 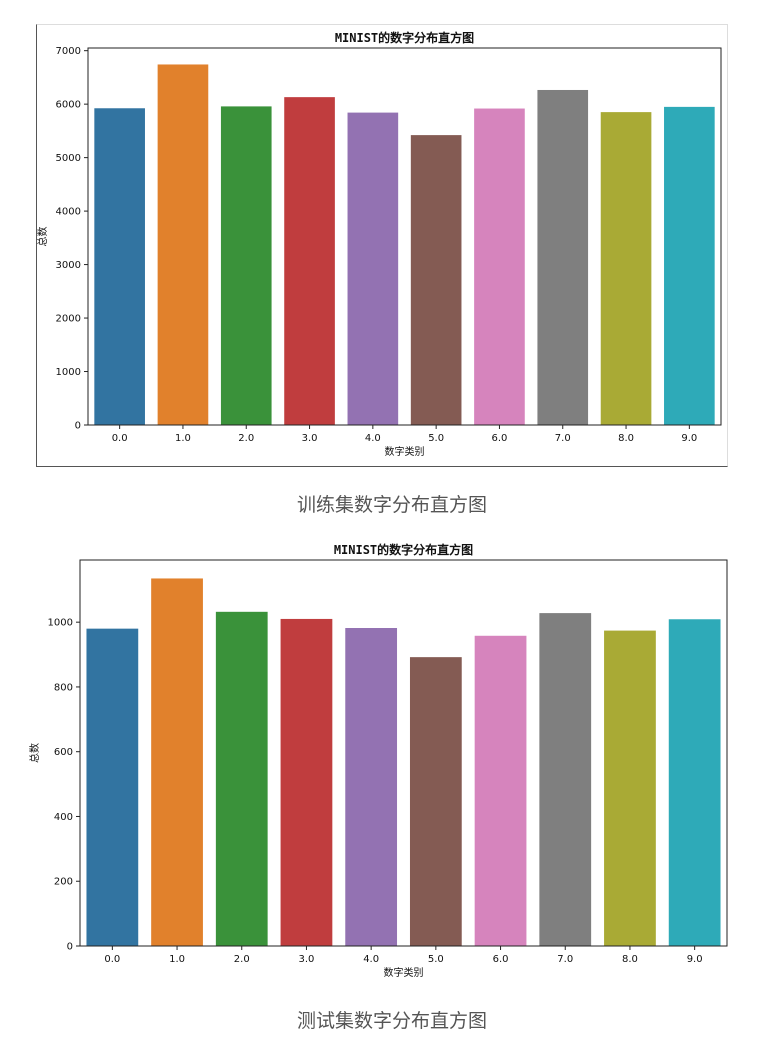 I want to click on y-tick-label: 800, so click(x=63, y=687).